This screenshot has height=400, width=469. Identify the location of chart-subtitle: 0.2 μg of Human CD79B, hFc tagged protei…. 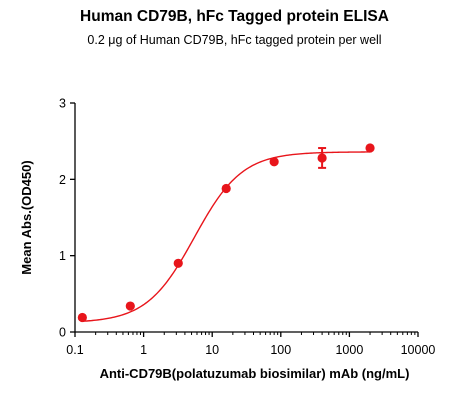
(234, 40).